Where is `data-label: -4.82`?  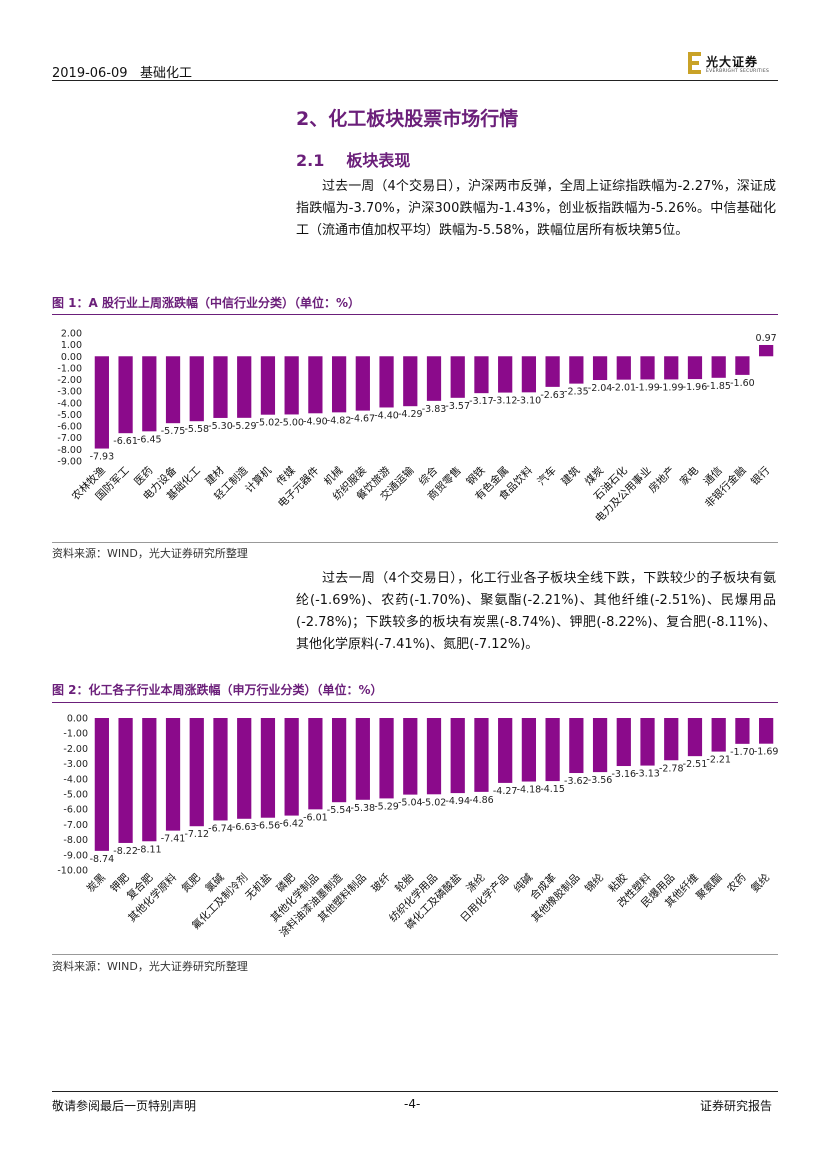
data-label: -4.82 is located at coordinates (339, 420).